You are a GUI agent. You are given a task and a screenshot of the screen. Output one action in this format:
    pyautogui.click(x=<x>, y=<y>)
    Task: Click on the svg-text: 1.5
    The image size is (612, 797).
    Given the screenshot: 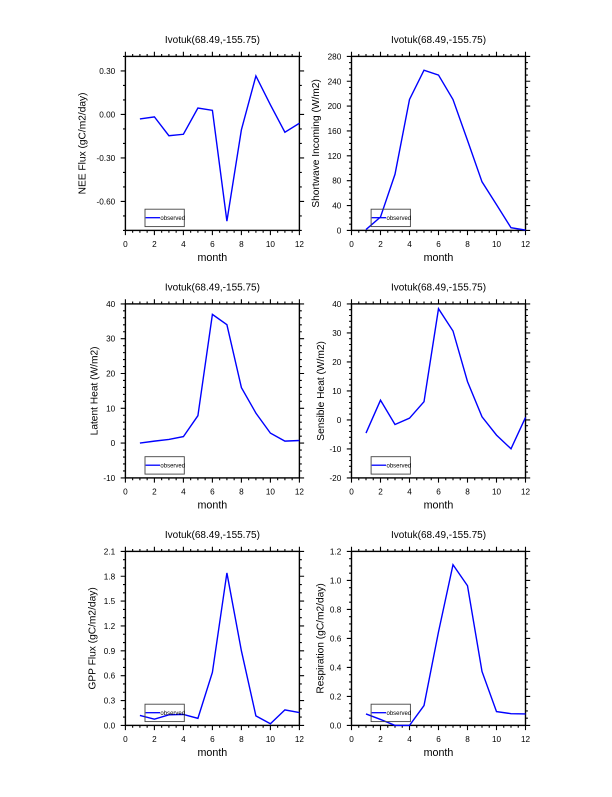 What is the action you would take?
    pyautogui.click(x=110, y=601)
    